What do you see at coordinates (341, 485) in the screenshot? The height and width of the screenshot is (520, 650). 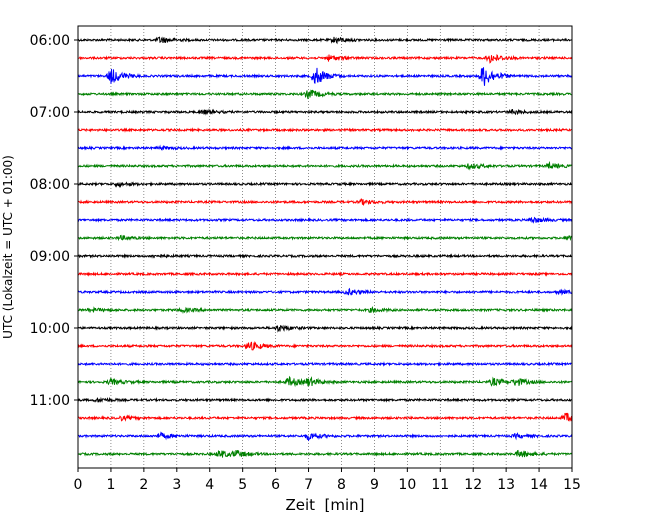 I see `x-tick-label: 8` at bounding box center [341, 485].